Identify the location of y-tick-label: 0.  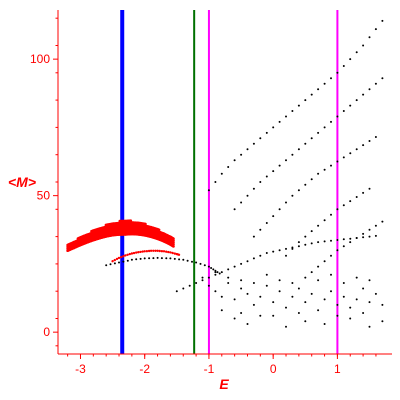
(46, 332).